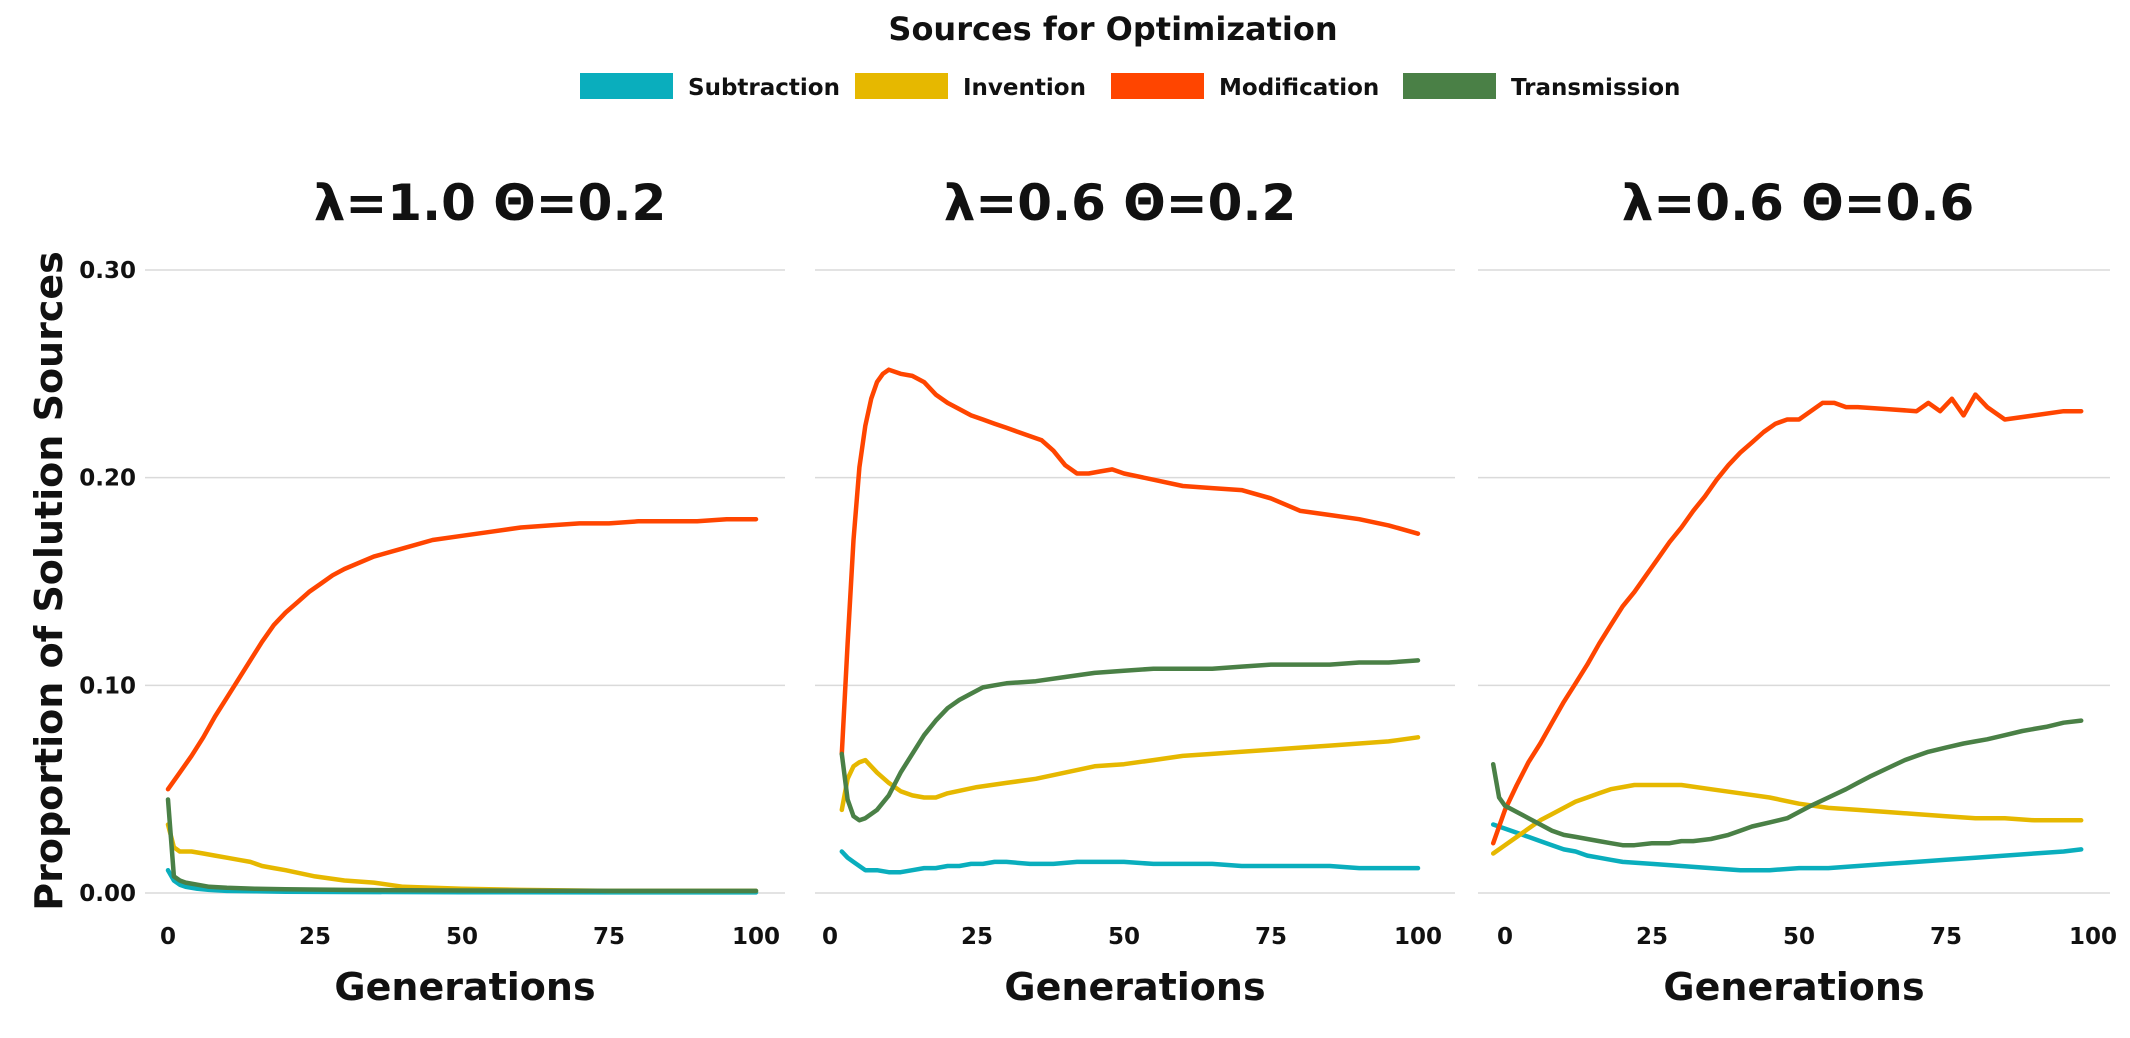 This screenshot has width=2130, height=1038. I want to click on y-tick-label: 0.10, so click(107, 686).